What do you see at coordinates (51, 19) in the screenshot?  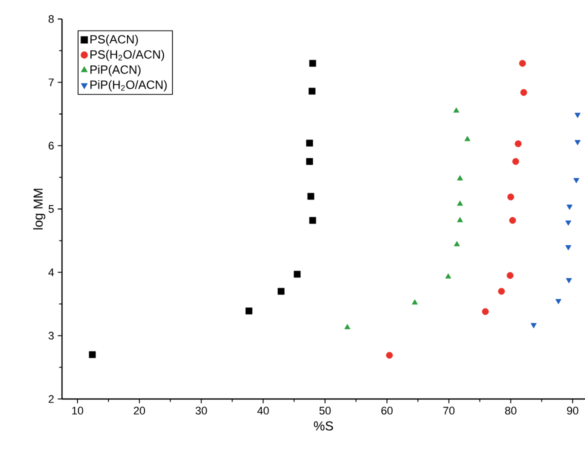 I see `y-tick-label: 8` at bounding box center [51, 19].